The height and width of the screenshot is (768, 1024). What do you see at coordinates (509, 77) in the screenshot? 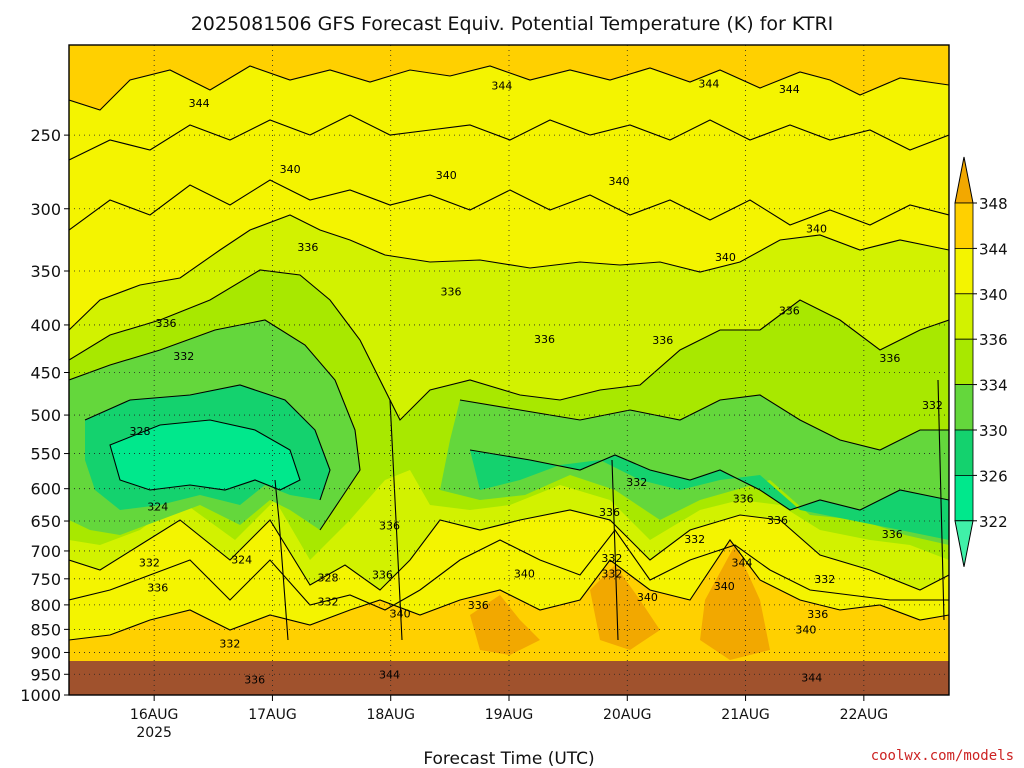
I see `upper-warm-band` at bounding box center [509, 77].